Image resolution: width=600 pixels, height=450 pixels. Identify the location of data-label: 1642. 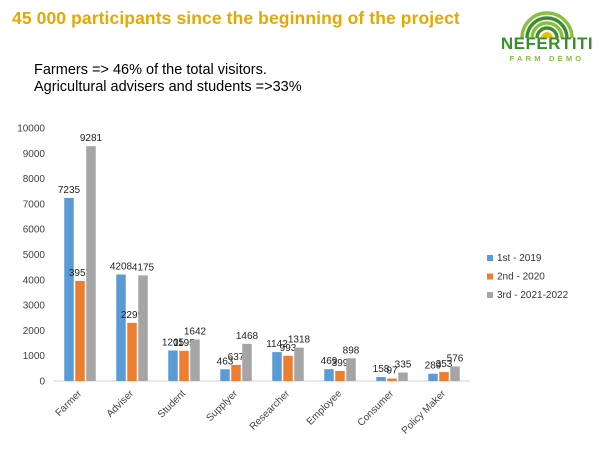
(195, 331).